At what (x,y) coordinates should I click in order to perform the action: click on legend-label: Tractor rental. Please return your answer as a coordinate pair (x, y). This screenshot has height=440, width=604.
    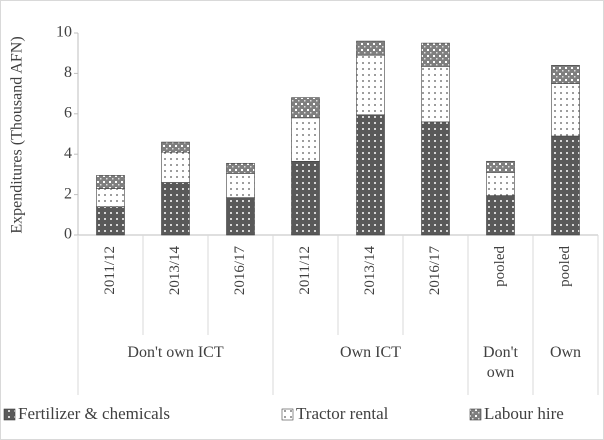
    Looking at the image, I should click on (342, 413).